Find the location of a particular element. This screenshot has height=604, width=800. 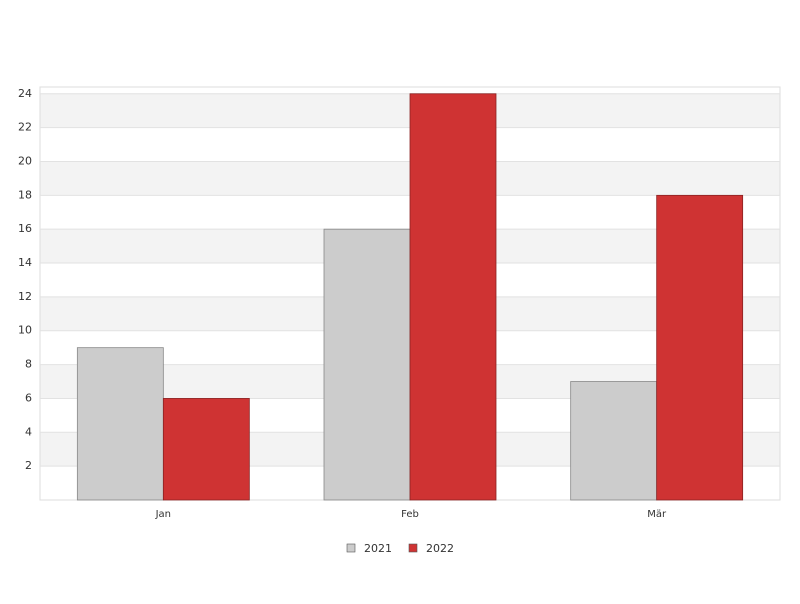

y-tick-label: 18 is located at coordinates (25, 194).